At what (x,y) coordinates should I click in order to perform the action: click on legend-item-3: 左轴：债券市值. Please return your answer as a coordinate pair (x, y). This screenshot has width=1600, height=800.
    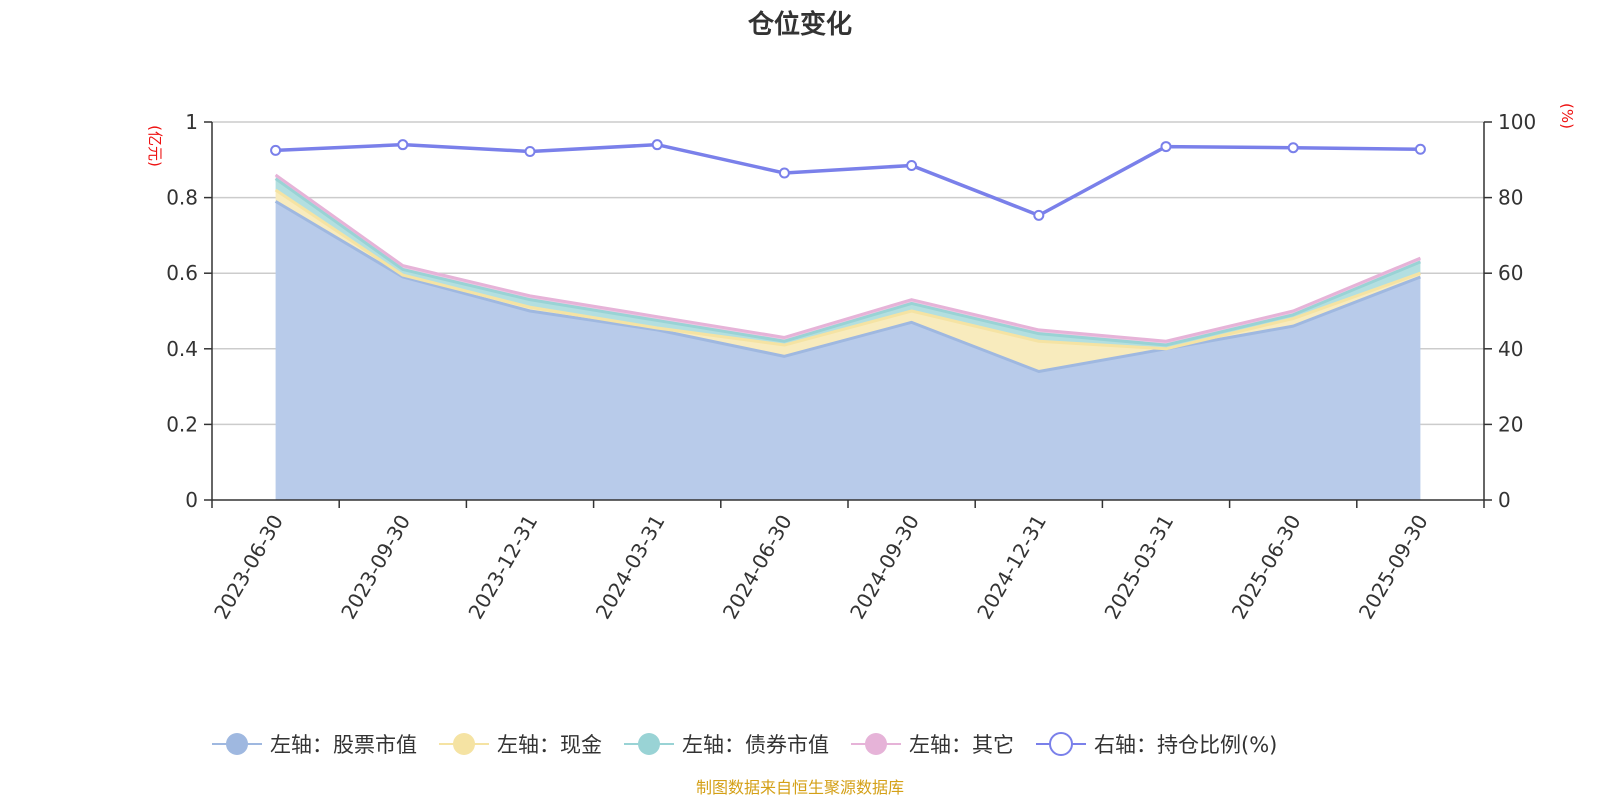
    Looking at the image, I should click on (726, 745).